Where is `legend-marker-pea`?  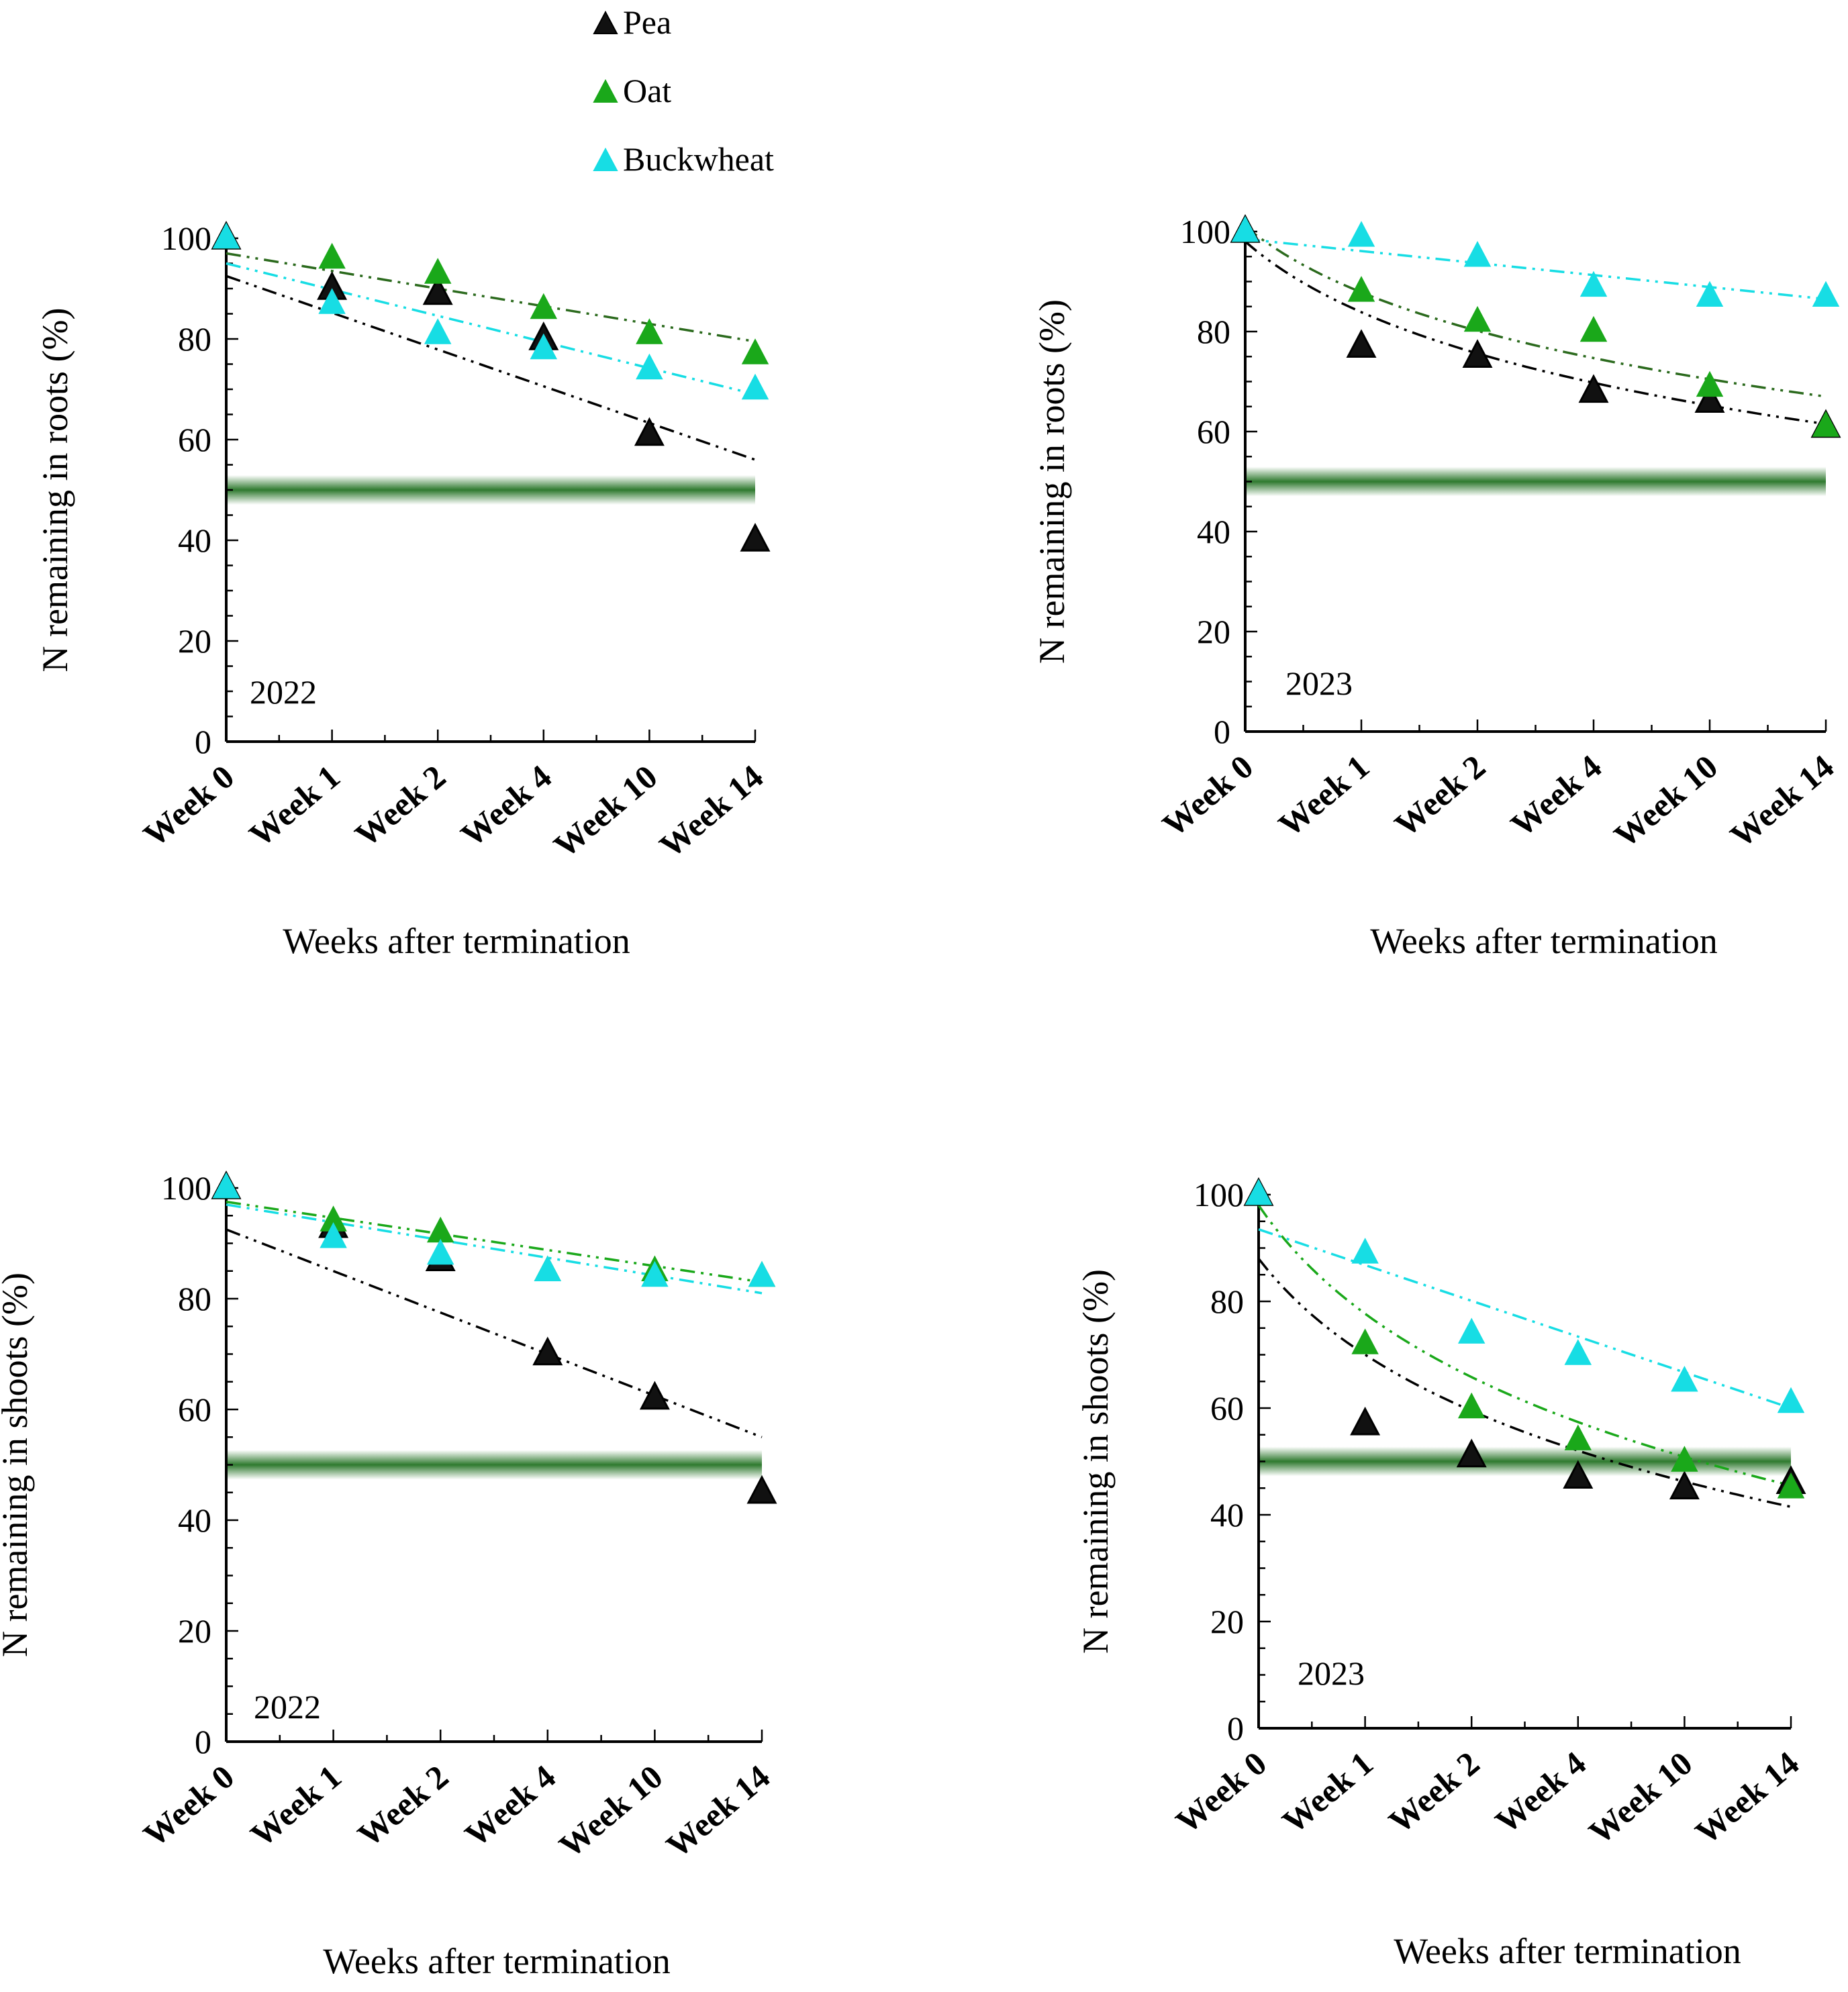 legend-marker-pea is located at coordinates (606, 22).